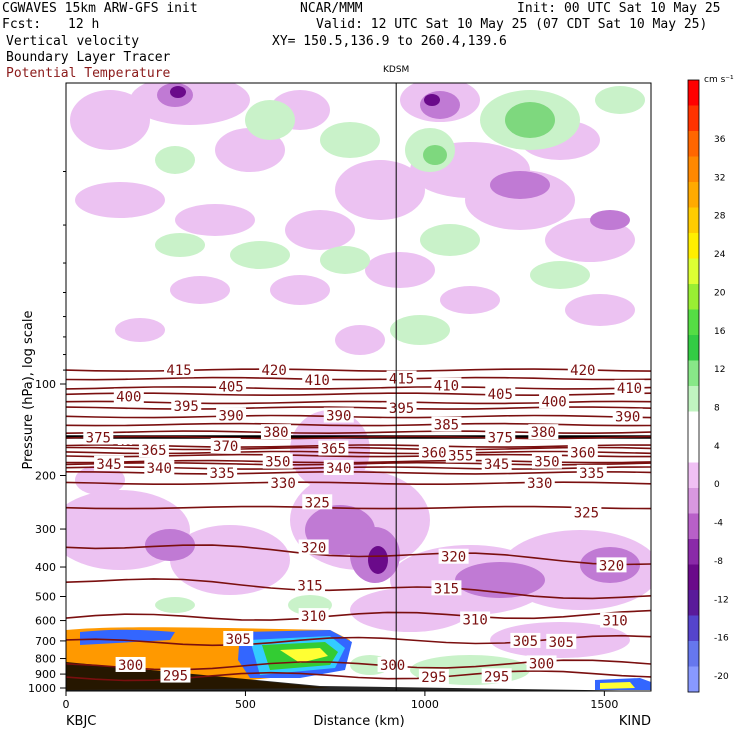 This screenshot has width=740, height=740. What do you see at coordinates (125, 442) in the screenshot?
I see `tropopause-label-180: 180` at bounding box center [125, 442].